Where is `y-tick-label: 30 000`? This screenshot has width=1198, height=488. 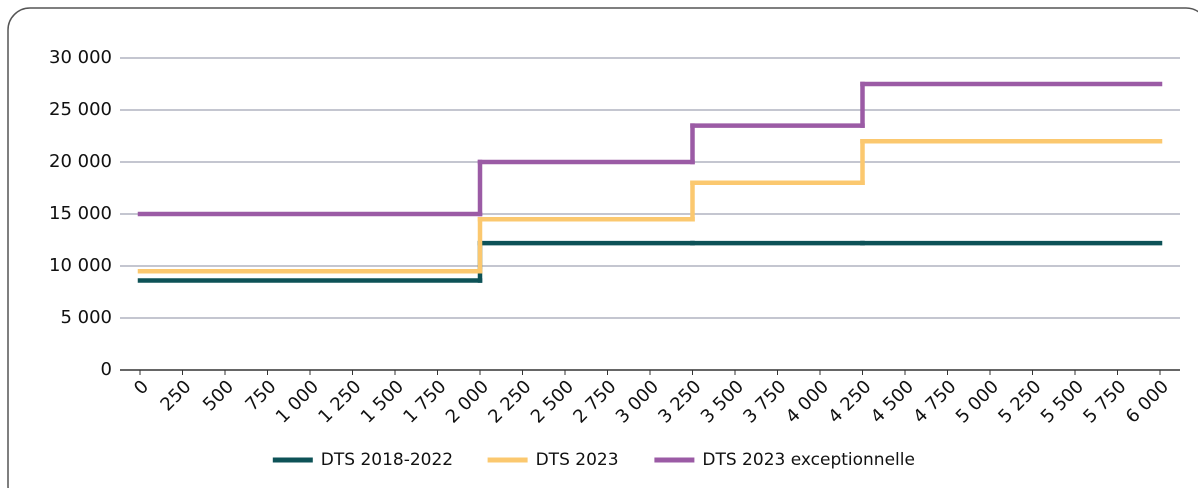 y-tick-label: 30 000 is located at coordinates (80, 57).